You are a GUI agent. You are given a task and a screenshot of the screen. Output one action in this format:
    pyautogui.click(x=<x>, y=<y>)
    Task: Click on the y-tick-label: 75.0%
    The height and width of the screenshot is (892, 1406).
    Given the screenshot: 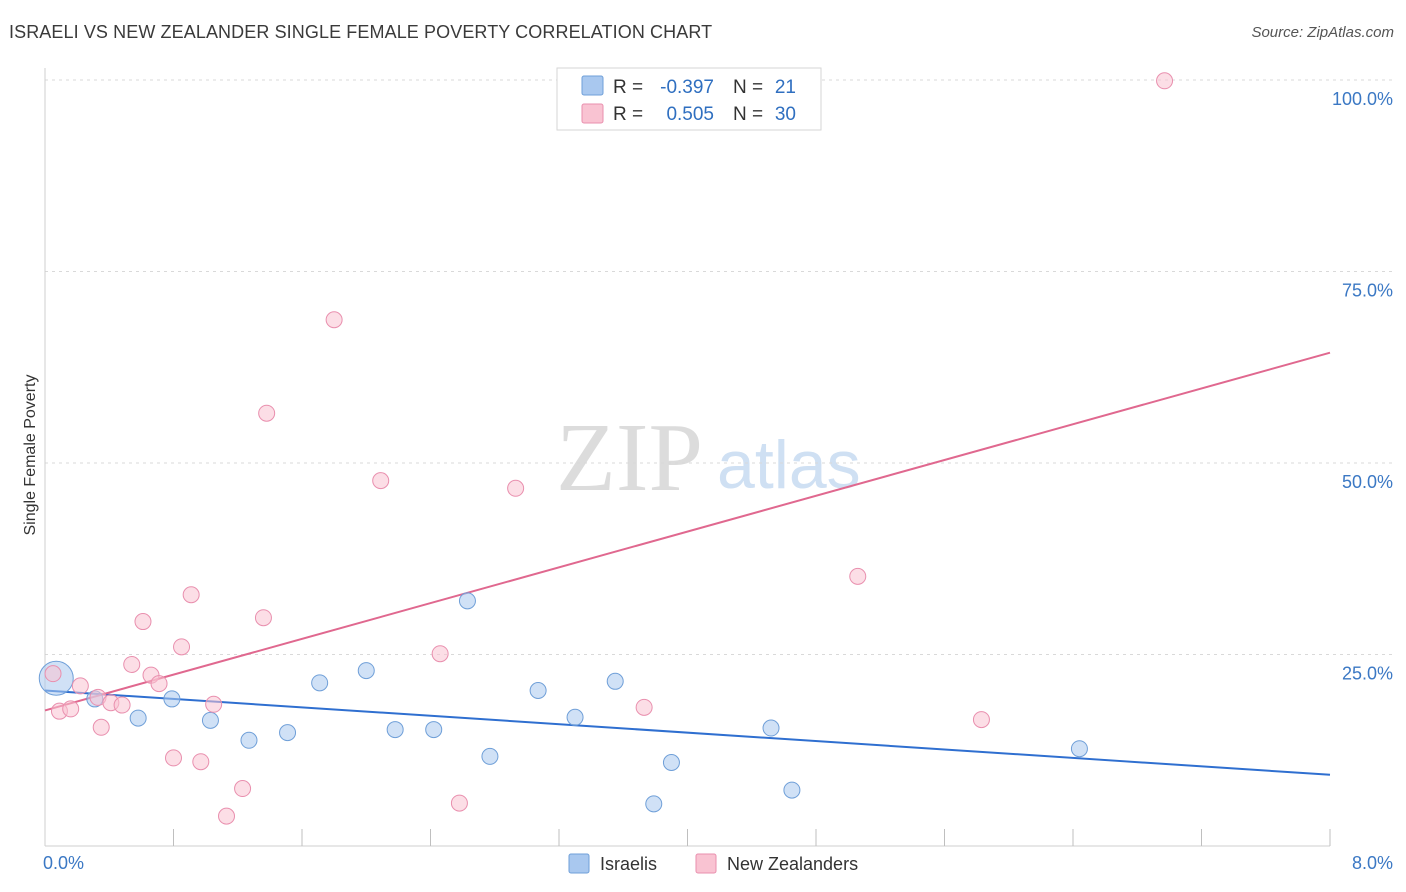 What is the action you would take?
    pyautogui.click(x=1367, y=291)
    